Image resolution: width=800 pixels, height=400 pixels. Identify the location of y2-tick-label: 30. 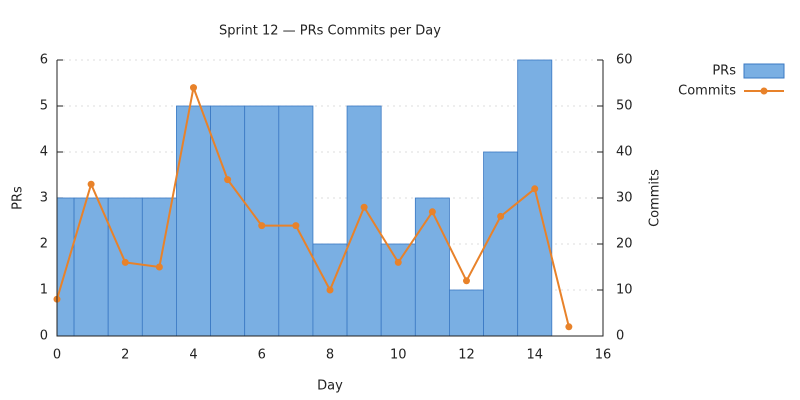
(624, 198).